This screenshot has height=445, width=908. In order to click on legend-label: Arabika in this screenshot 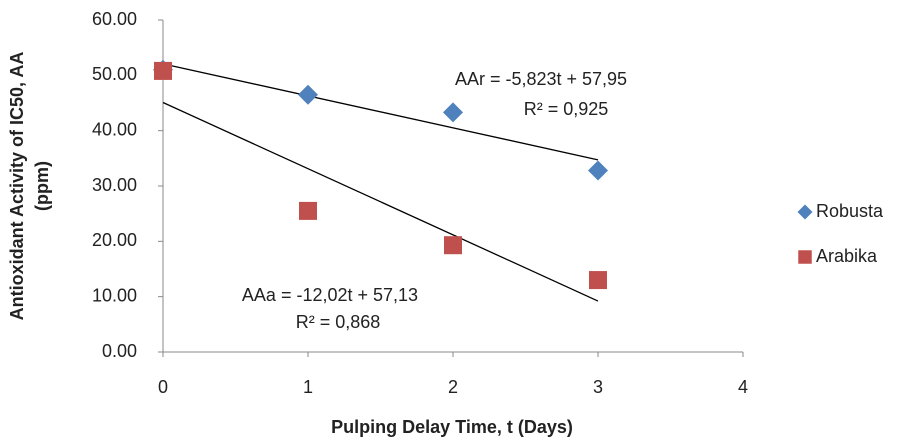, I will do `click(847, 256)`.